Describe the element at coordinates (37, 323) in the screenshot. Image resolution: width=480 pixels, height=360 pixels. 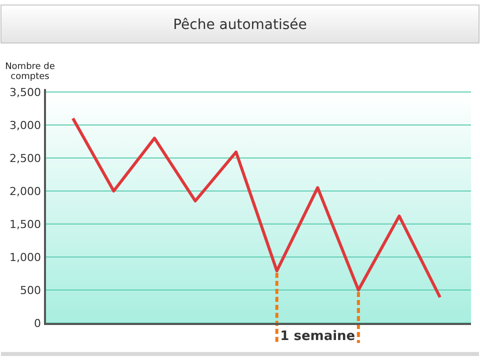
I see `y-tick-label: 0` at that location.